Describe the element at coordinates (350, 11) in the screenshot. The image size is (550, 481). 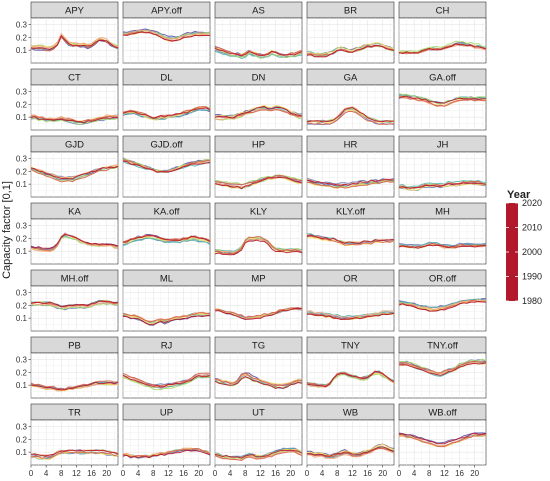
I see `panel-label: BR` at that location.